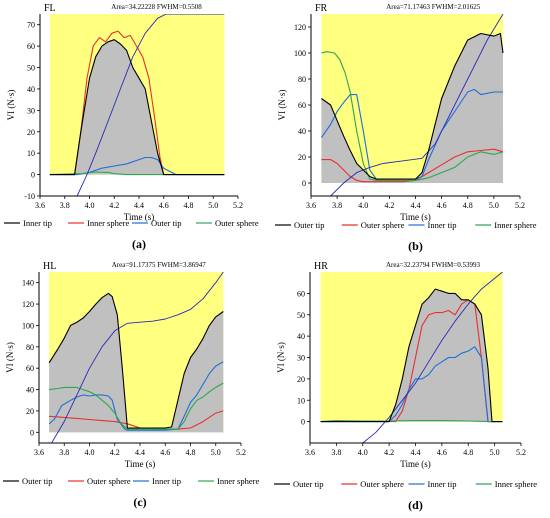  Describe the element at coordinates (300, 53) in the screenshot. I see `y-tick-label: 100` at that location.